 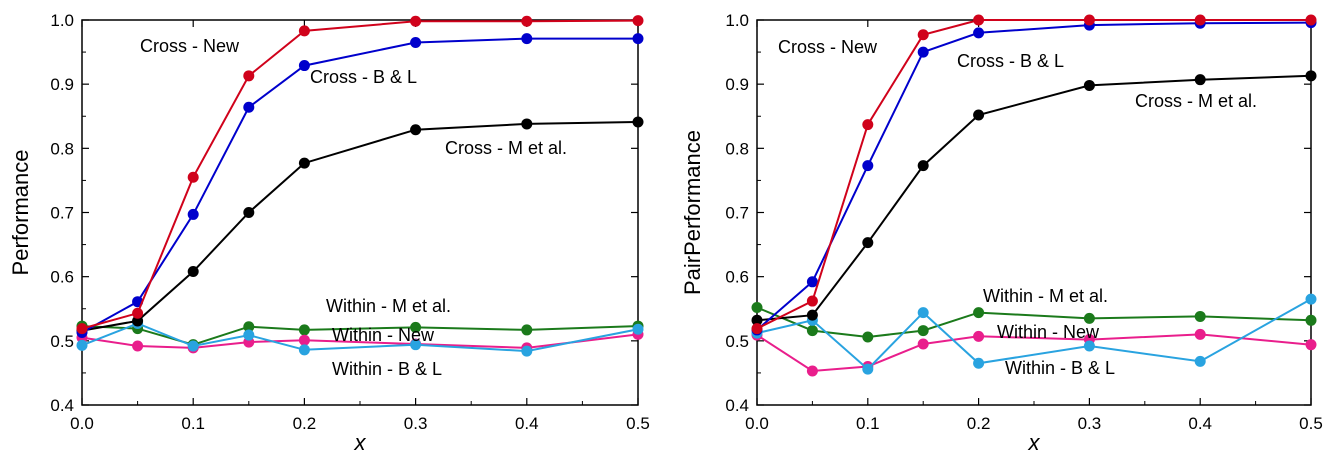 I want to click on x-tick-label: 0.5, so click(x=1311, y=423).